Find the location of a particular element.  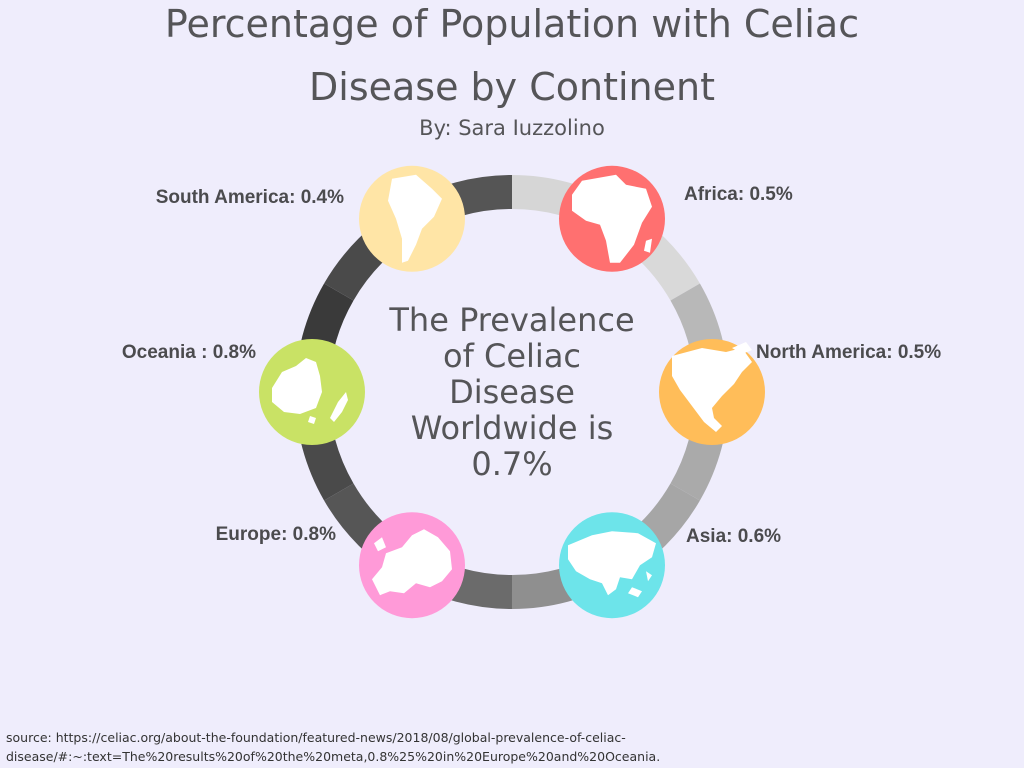

europe-map-icon is located at coordinates (412, 562).